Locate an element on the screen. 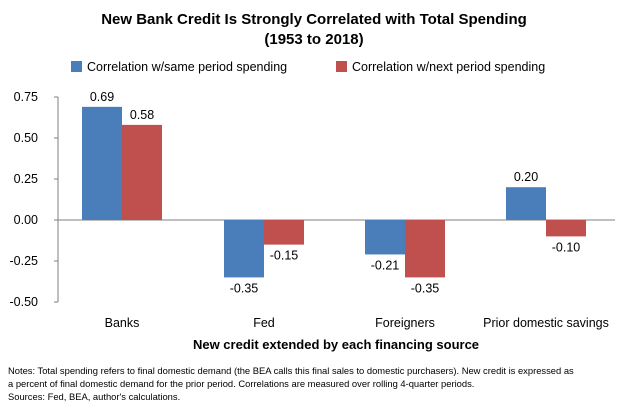 This screenshot has width=628, height=408. data-label: 0.58 is located at coordinates (142, 115).